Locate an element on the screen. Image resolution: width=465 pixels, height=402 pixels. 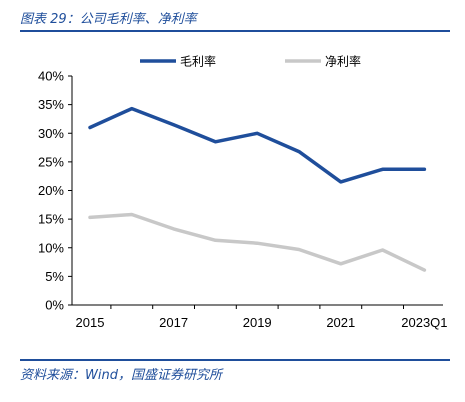
y-tick-label: 30% is located at coordinates (51, 133).